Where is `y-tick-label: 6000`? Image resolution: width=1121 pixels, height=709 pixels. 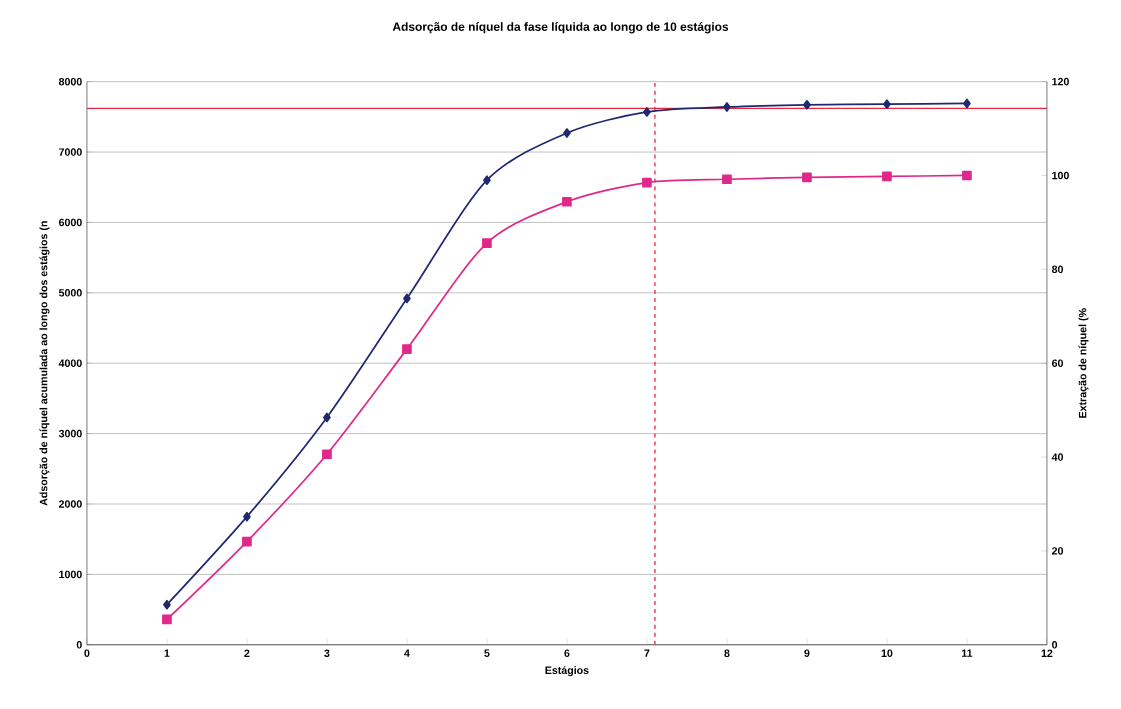
y-tick-label: 6000 is located at coordinates (70, 222).